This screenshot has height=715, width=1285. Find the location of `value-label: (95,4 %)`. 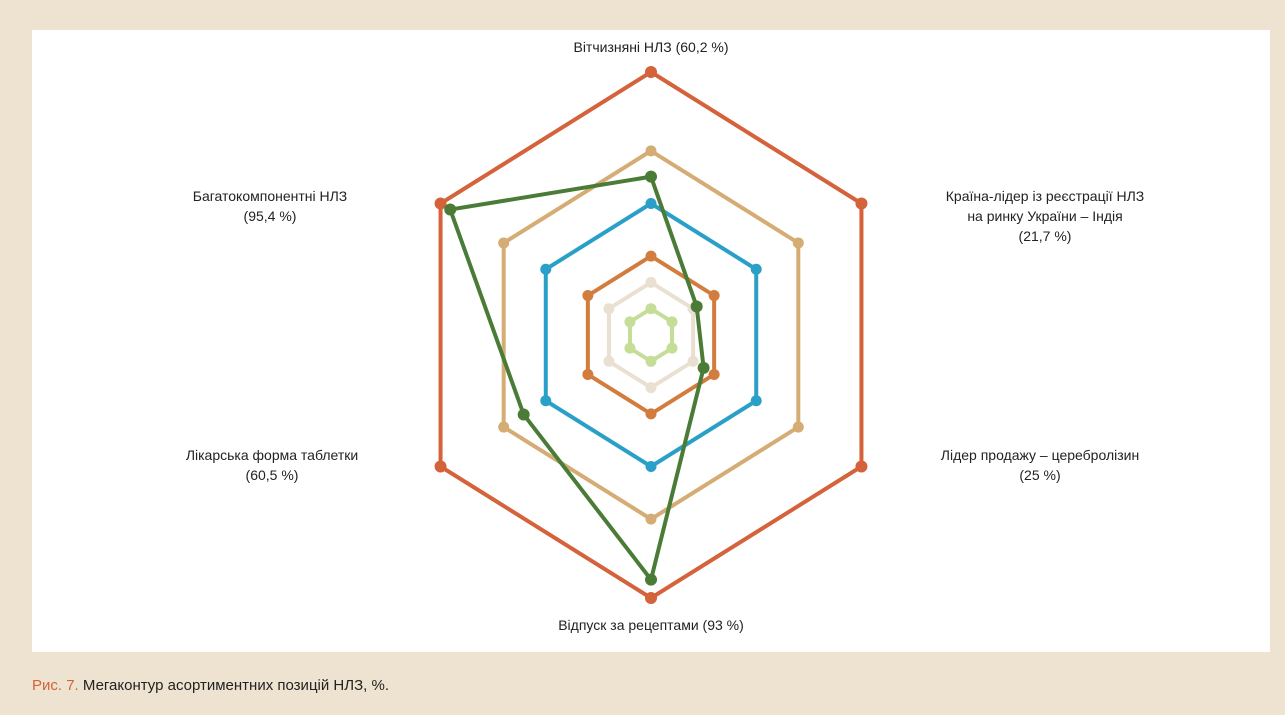

value-label: (95,4 %) is located at coordinates (270, 216).